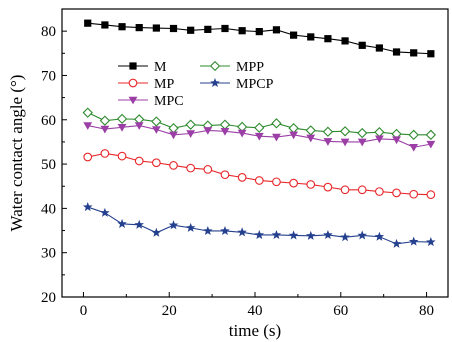  What do you see at coordinates (169, 311) in the screenshot?
I see `x-tick-label: 20` at bounding box center [169, 311].